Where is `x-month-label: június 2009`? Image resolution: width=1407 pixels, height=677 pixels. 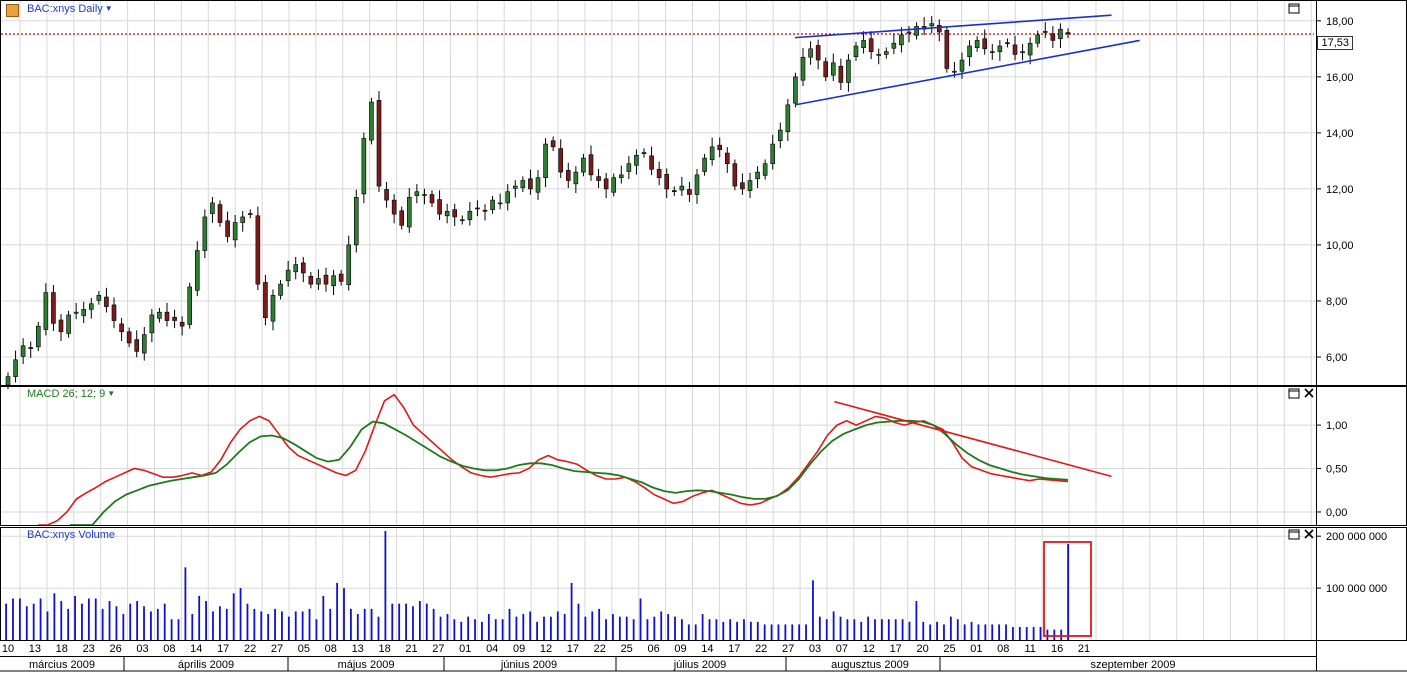 x-month-label: június 2009 is located at coordinates (528, 665).